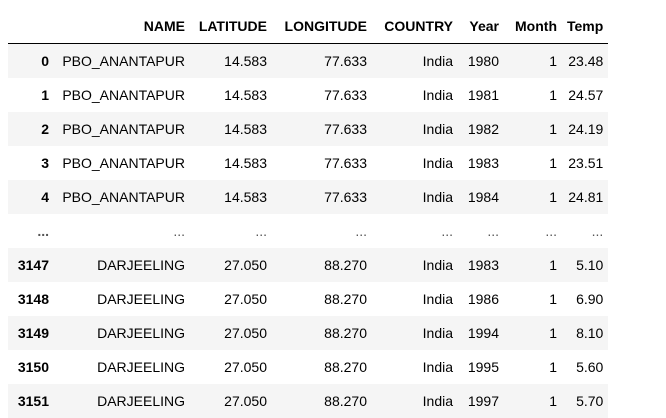 The width and height of the screenshot is (666, 418). I want to click on row-index: 3147, so click(31, 265).